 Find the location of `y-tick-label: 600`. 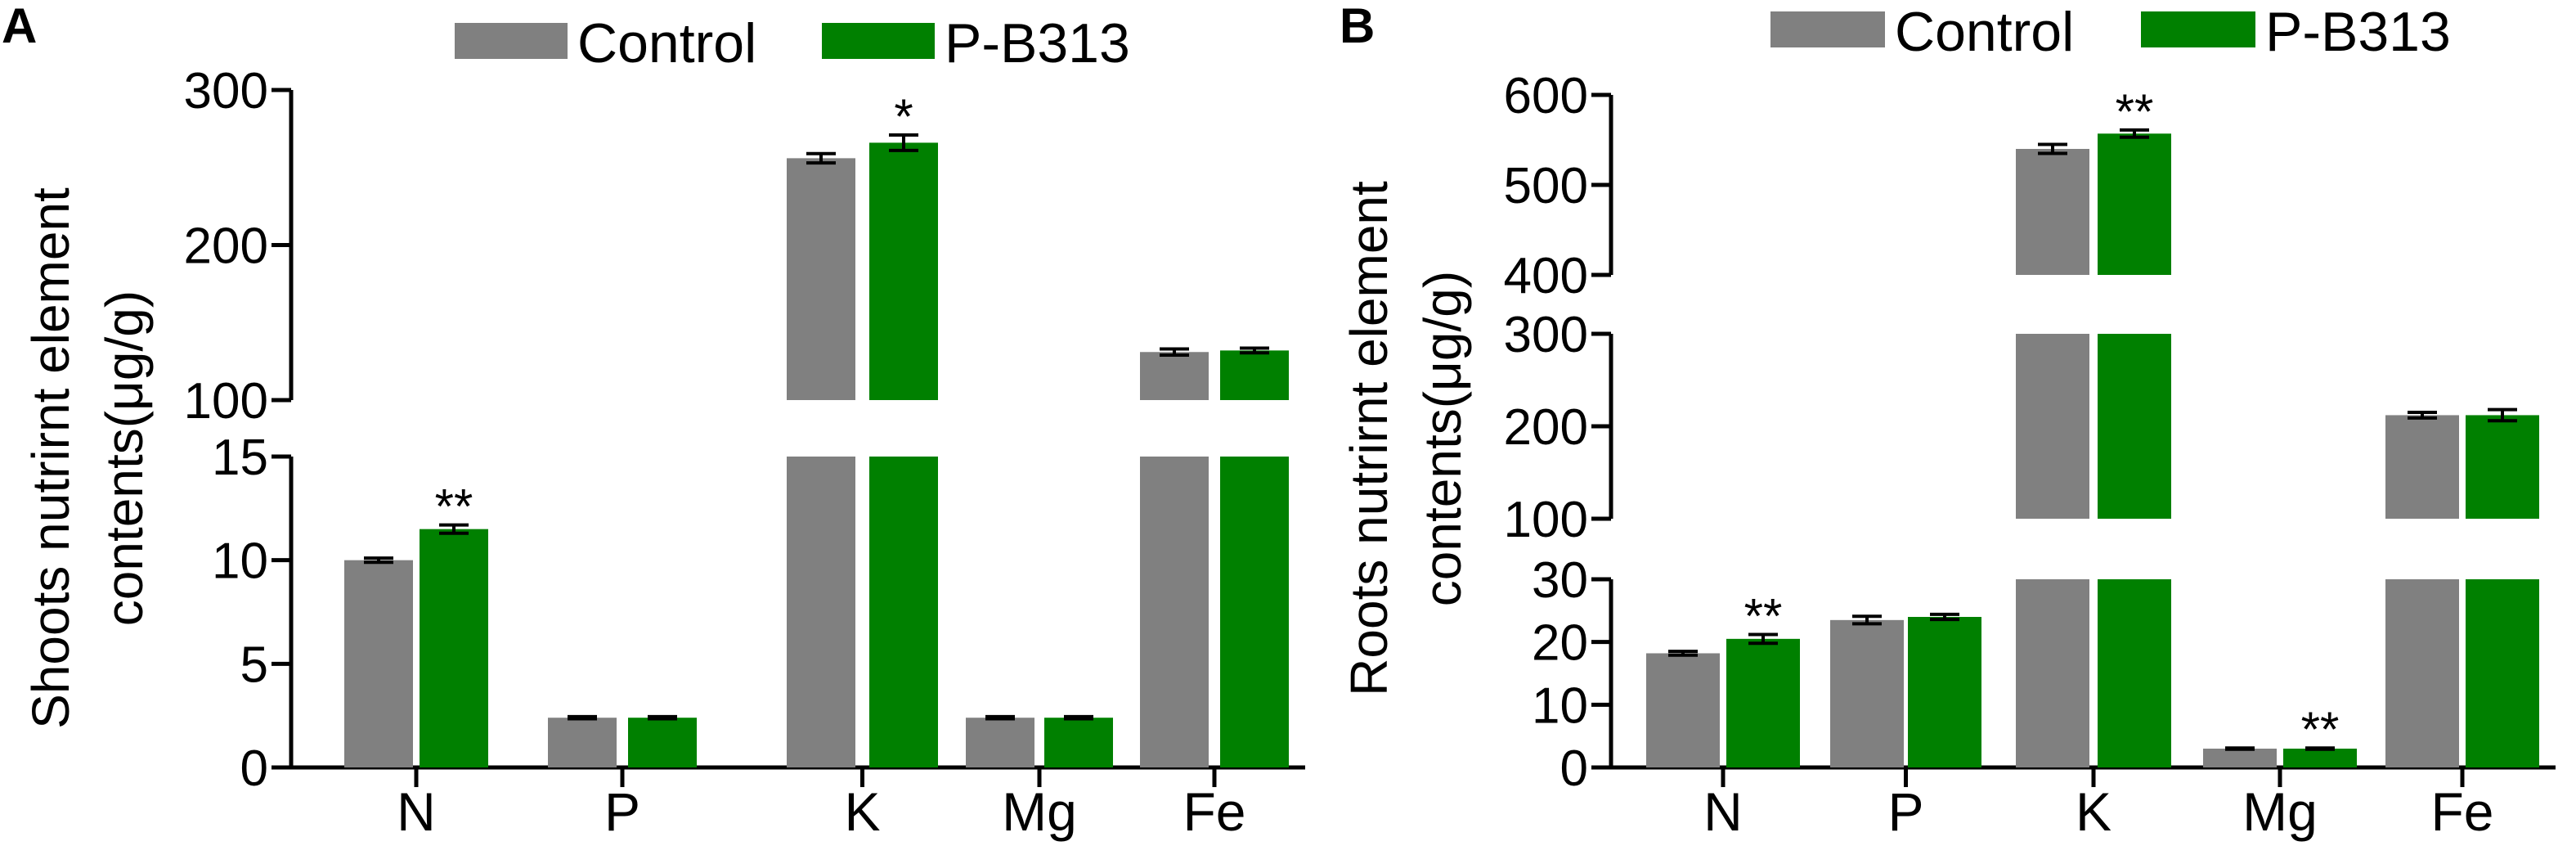

y-tick-label: 600 is located at coordinates (1546, 96).